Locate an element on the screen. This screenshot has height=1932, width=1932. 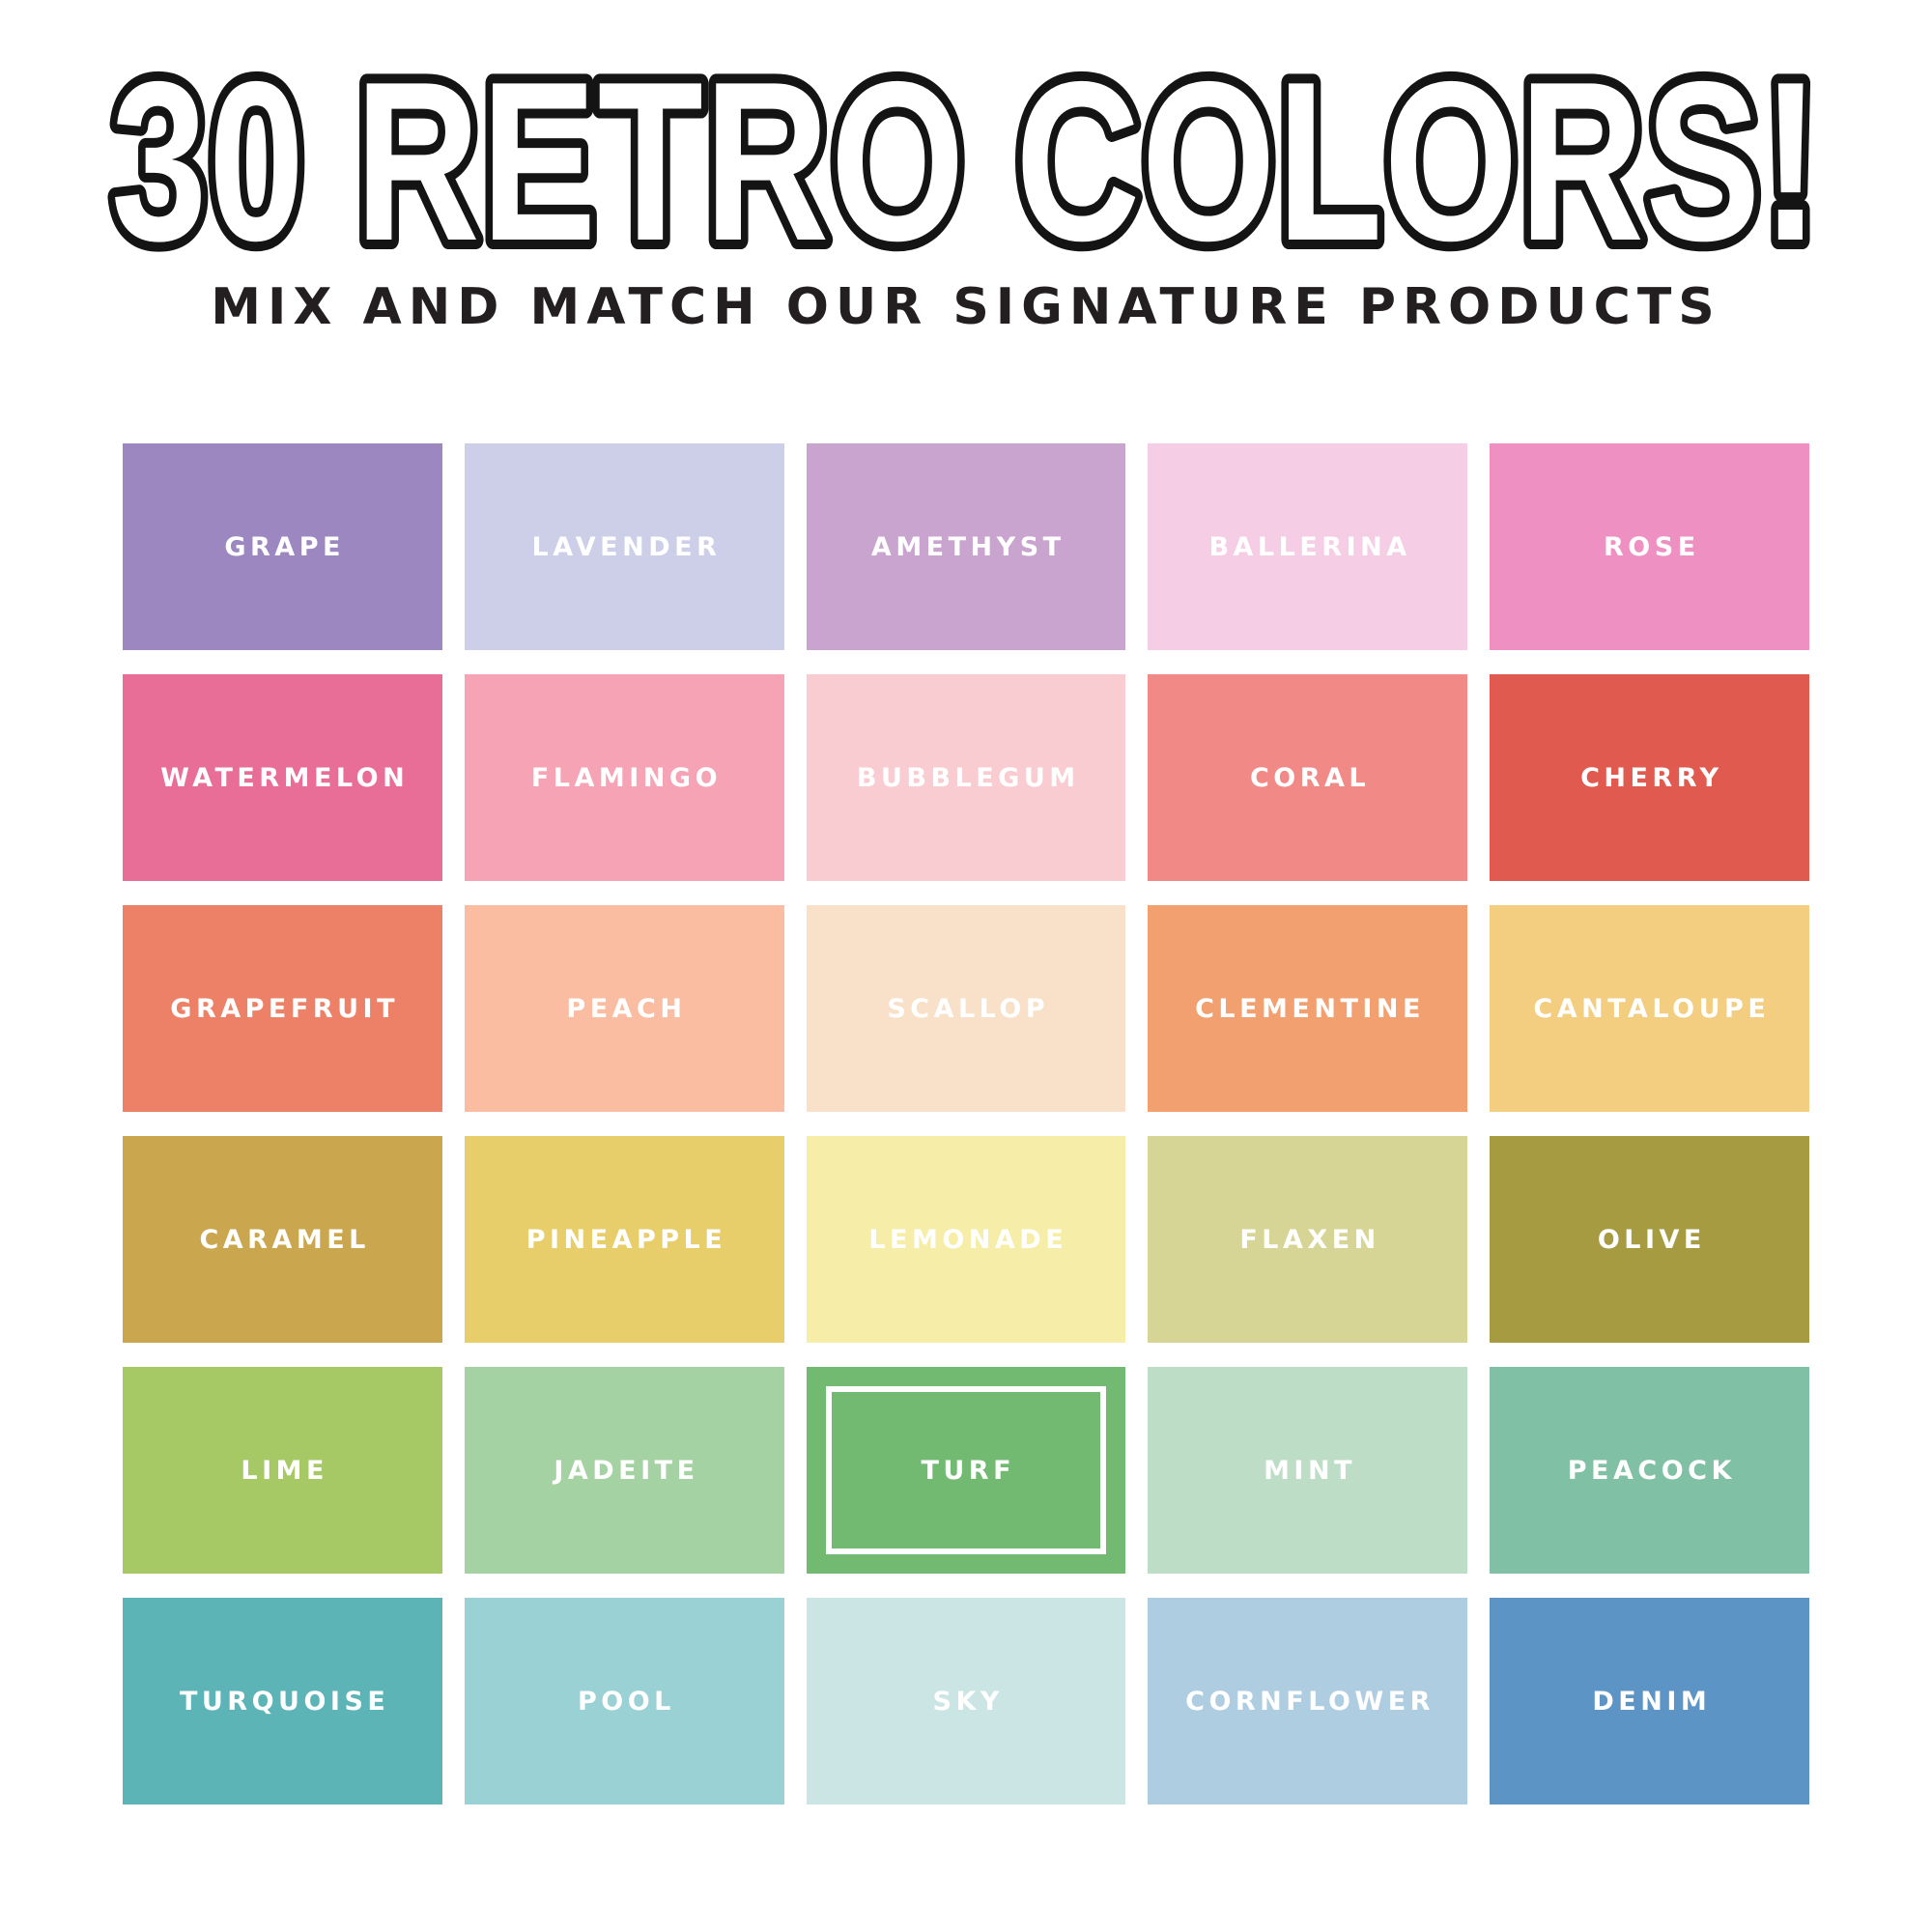
swatch-scallop: SCALLOP is located at coordinates (966, 1008).